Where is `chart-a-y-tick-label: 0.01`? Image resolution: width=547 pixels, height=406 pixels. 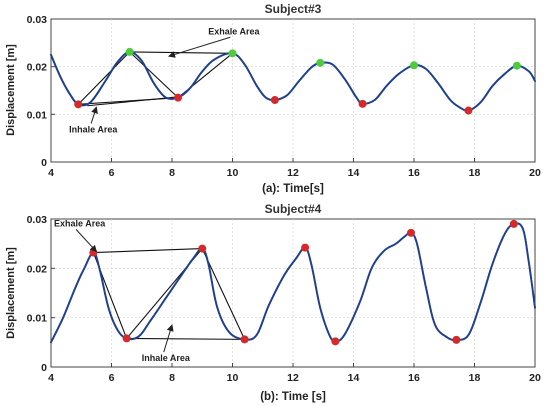
chart-a-y-tick-label: 0.01 is located at coordinates (37, 115).